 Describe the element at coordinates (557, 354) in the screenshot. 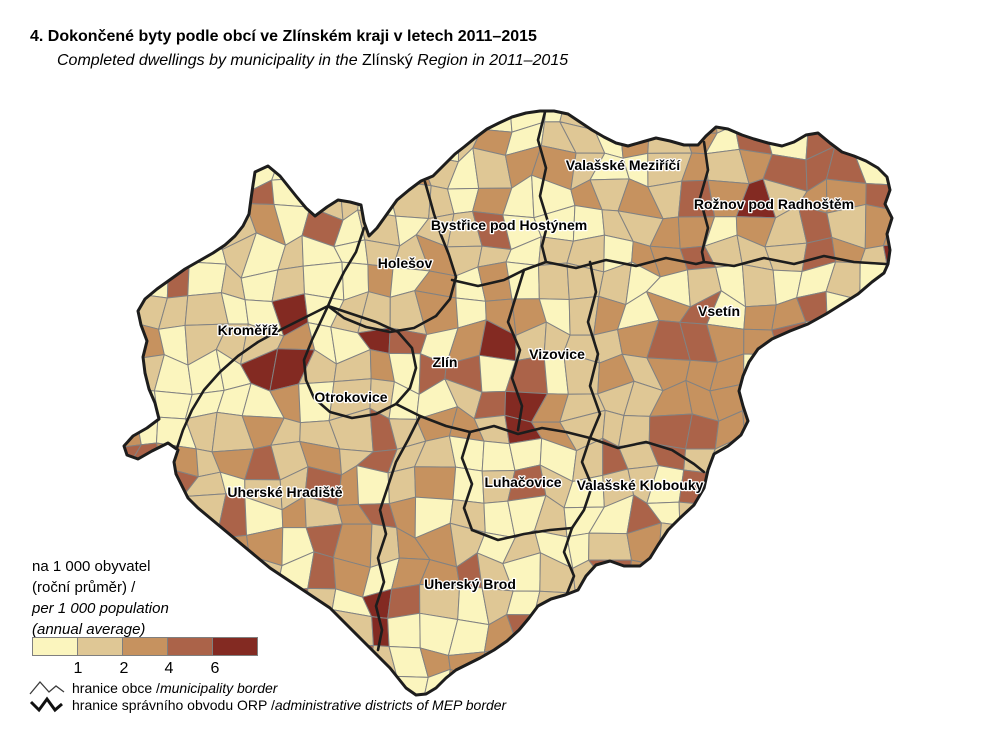

I see `map-label-vizovice: Vizovice` at that location.